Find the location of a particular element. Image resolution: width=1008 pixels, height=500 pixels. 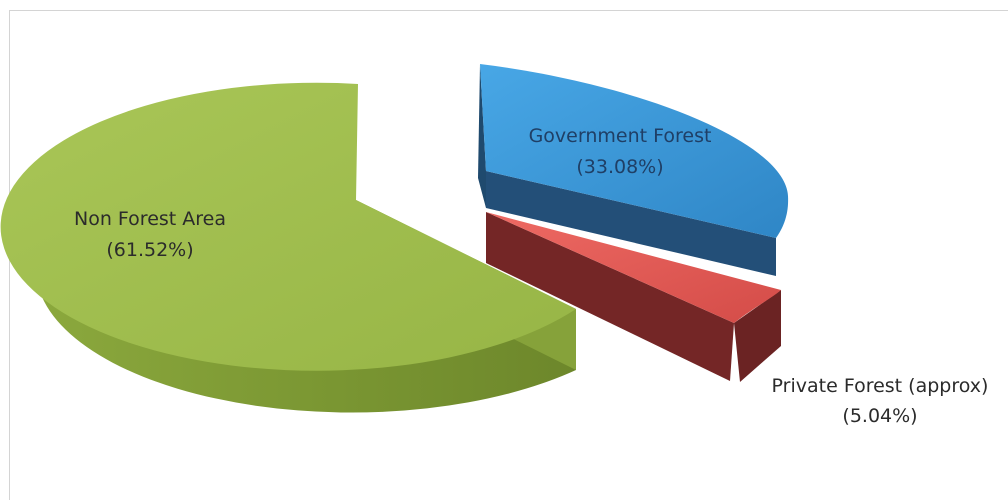

label-government-name: Government Forest is located at coordinates (620, 136).